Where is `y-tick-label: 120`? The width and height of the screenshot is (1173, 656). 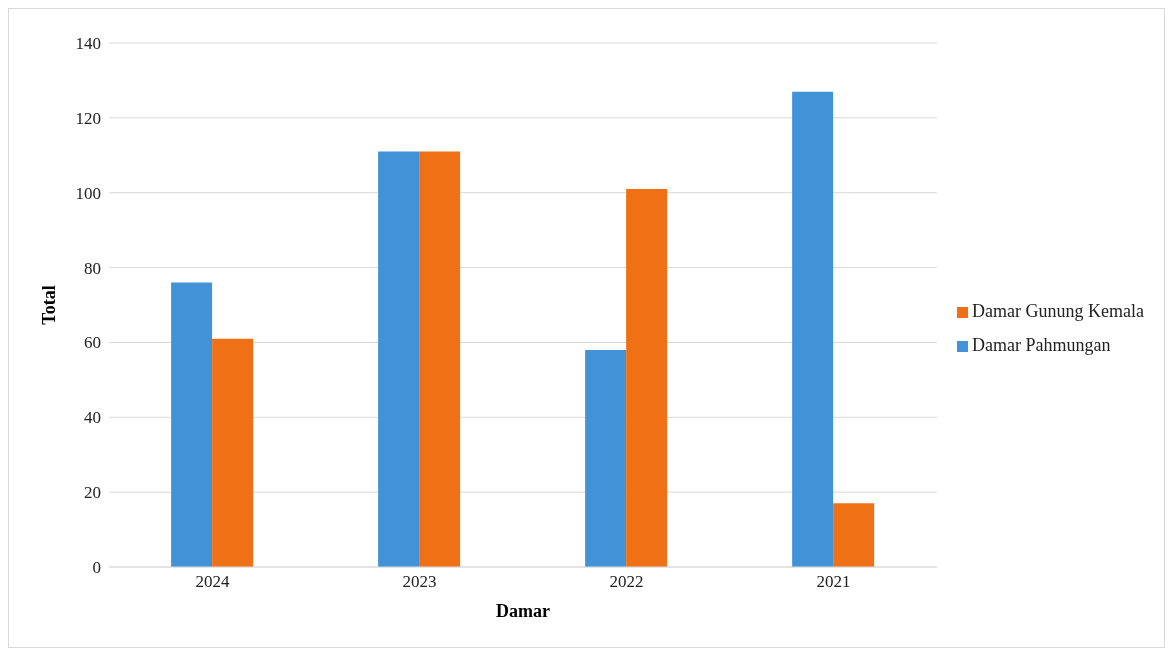
y-tick-label: 120 is located at coordinates (88, 118).